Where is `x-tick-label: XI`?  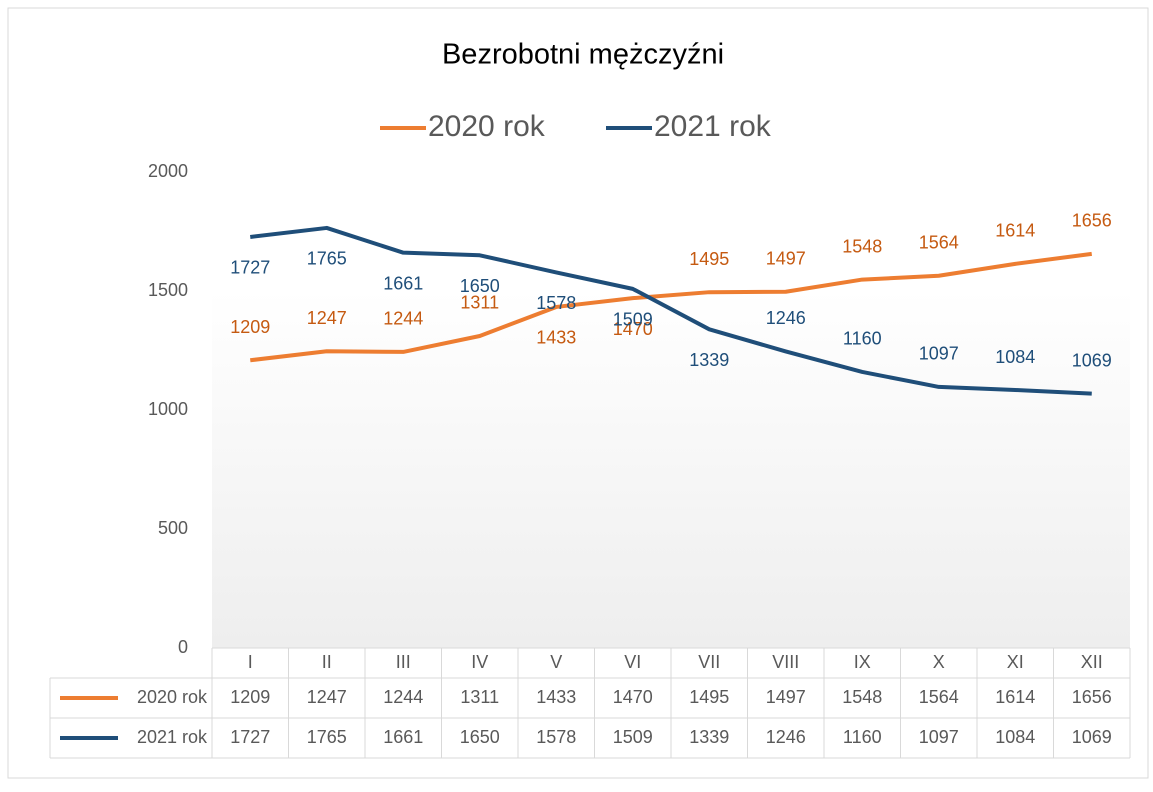 x-tick-label: XI is located at coordinates (1015, 662).